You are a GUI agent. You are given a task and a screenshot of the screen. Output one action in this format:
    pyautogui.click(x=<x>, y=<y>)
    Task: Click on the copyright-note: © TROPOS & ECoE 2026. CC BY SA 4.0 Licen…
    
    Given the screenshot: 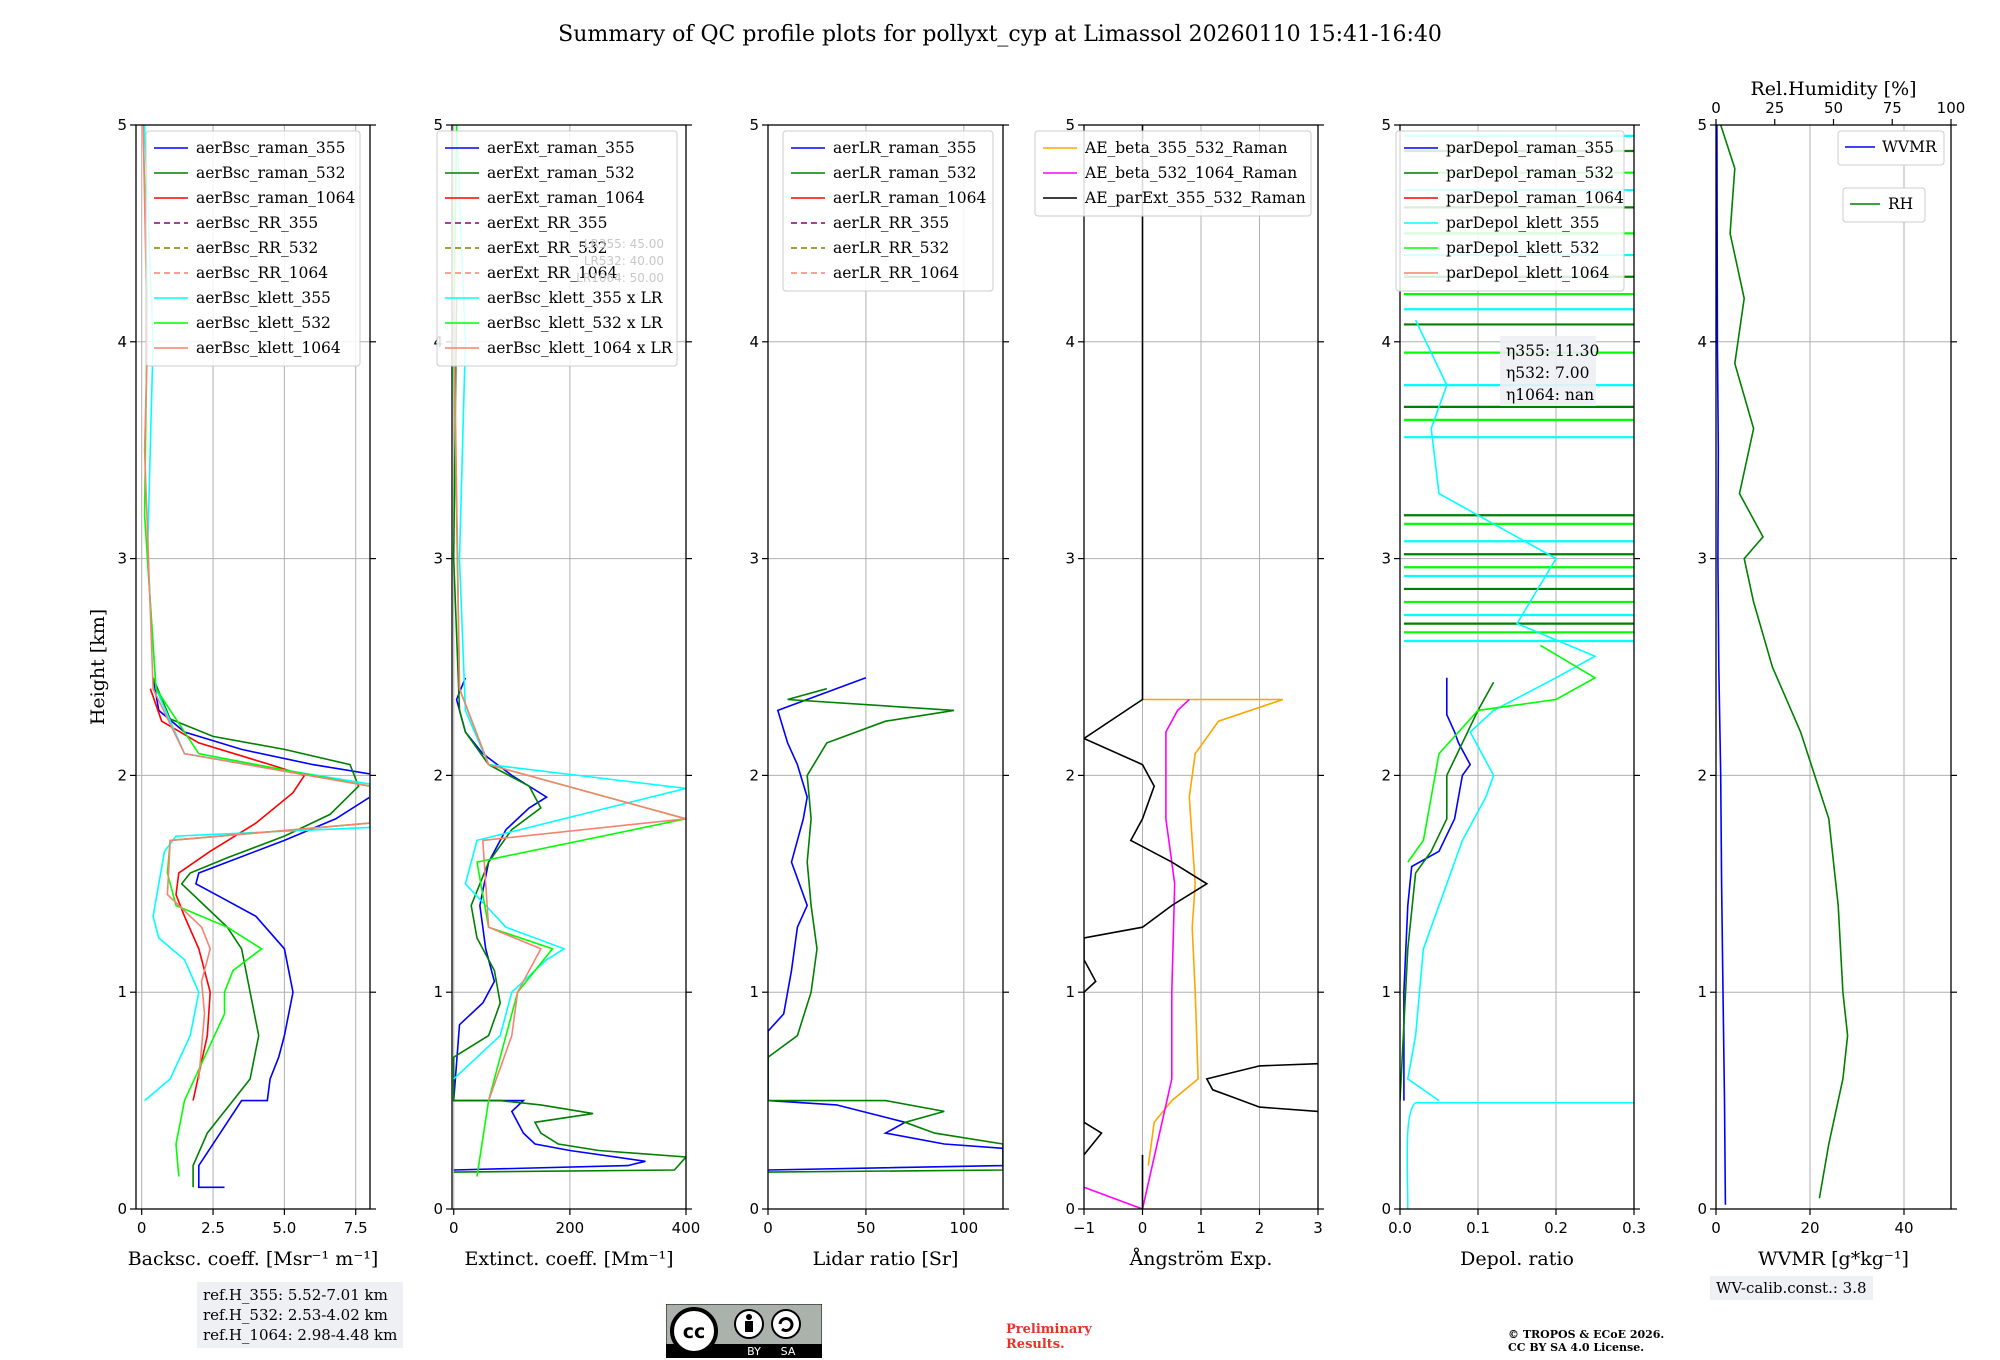 What is the action you would take?
    pyautogui.click(x=1586, y=1341)
    